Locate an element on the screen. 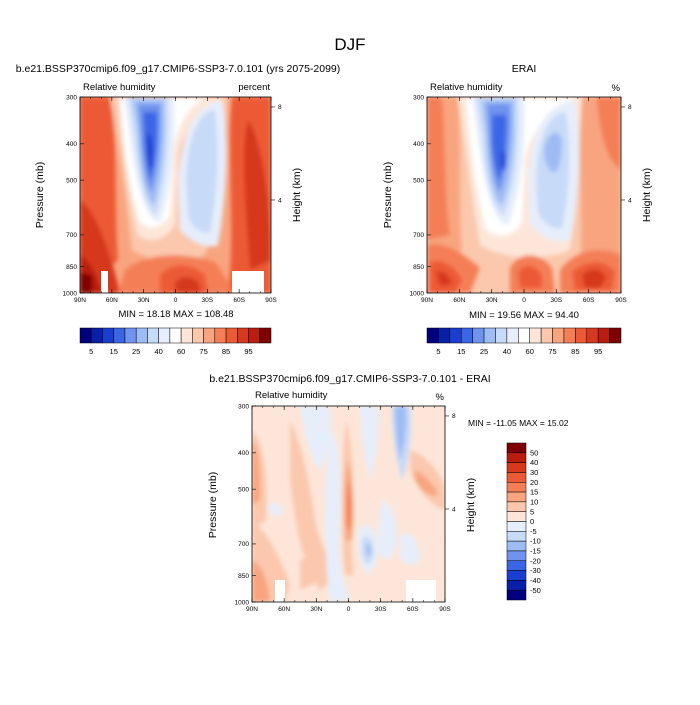 This screenshot has height=705, width=700. panel-erai-stats: MIN = 19.56 MAX = 94.40 is located at coordinates (524, 315).